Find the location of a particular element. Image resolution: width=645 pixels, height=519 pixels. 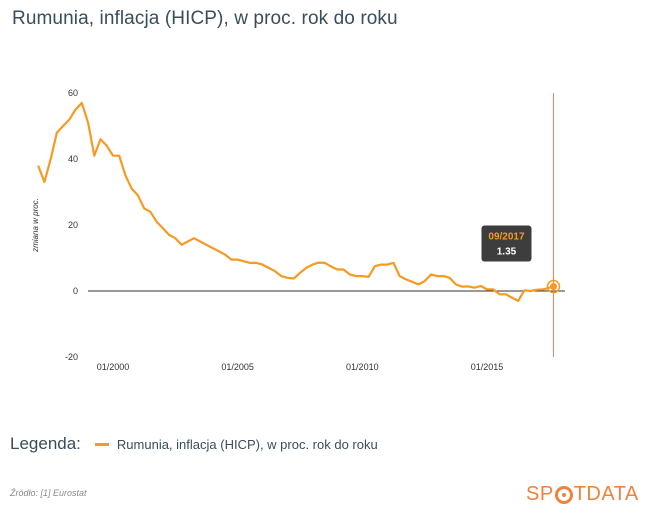

y-tick-label: 60 is located at coordinates (73, 93).